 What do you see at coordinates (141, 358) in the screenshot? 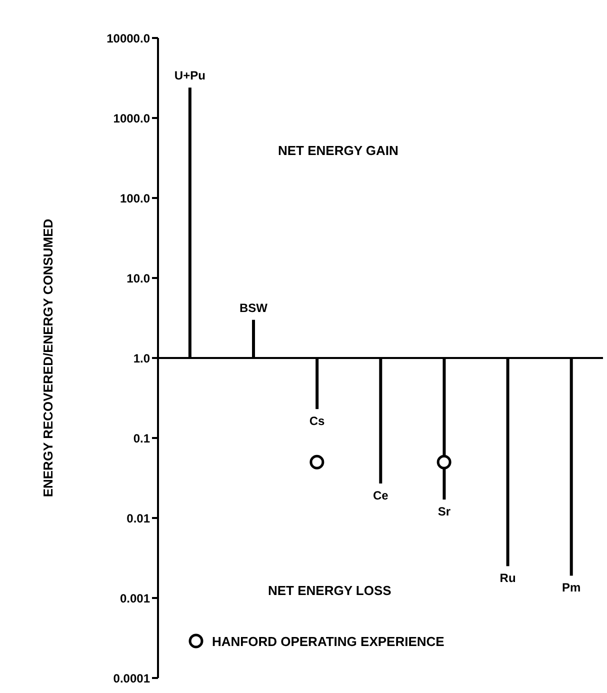
I see `y-tick-label: 1.0` at bounding box center [141, 358].